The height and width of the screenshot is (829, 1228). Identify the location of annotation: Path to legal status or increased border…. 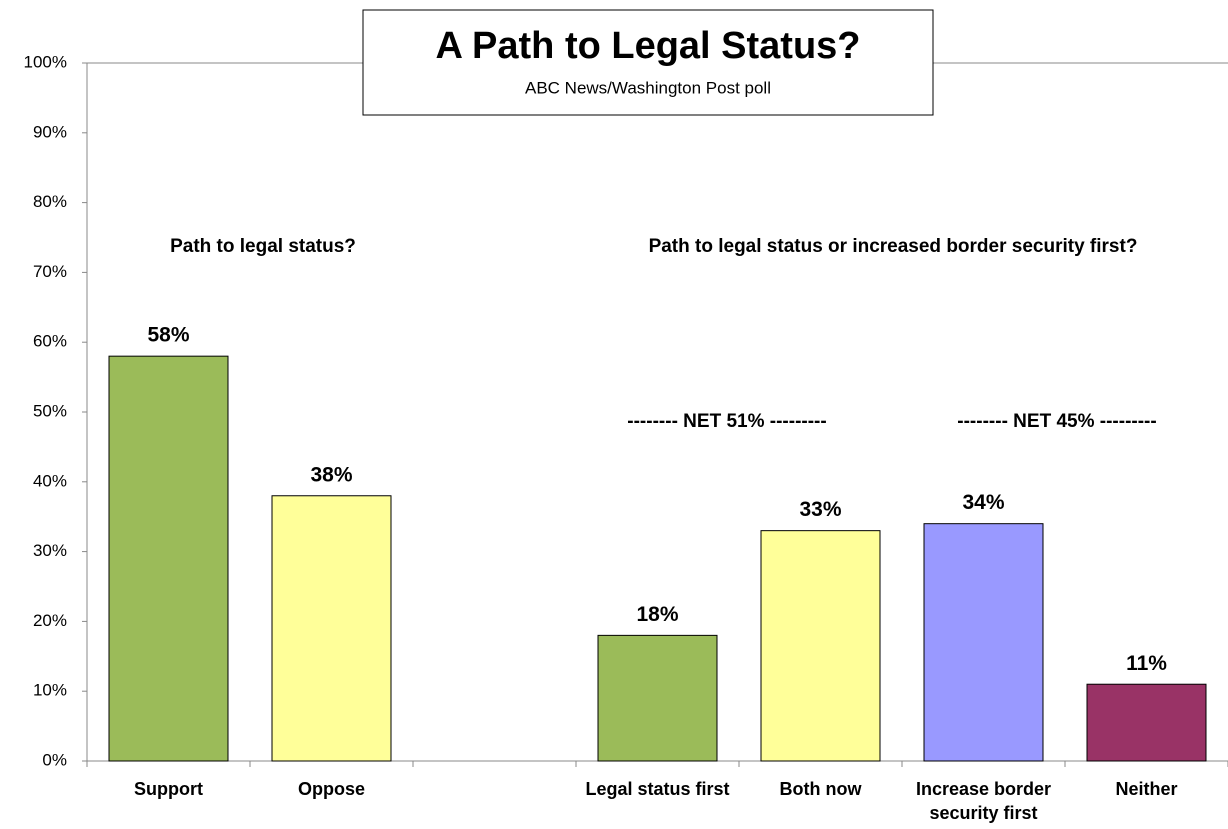
(893, 246).